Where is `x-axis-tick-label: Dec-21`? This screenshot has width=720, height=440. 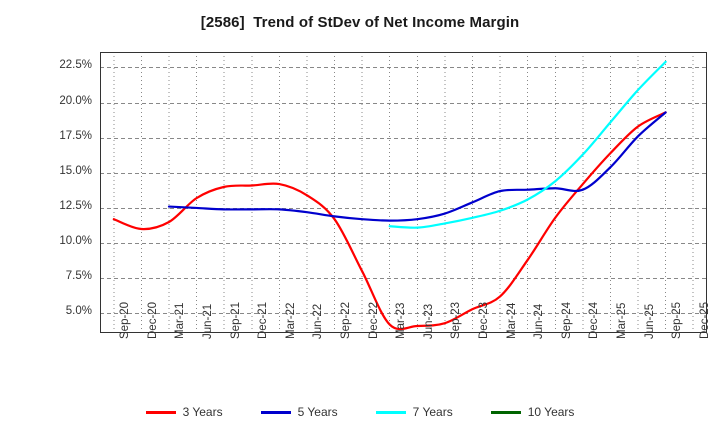 x-axis-tick-label: Dec-21 is located at coordinates (263, 320).